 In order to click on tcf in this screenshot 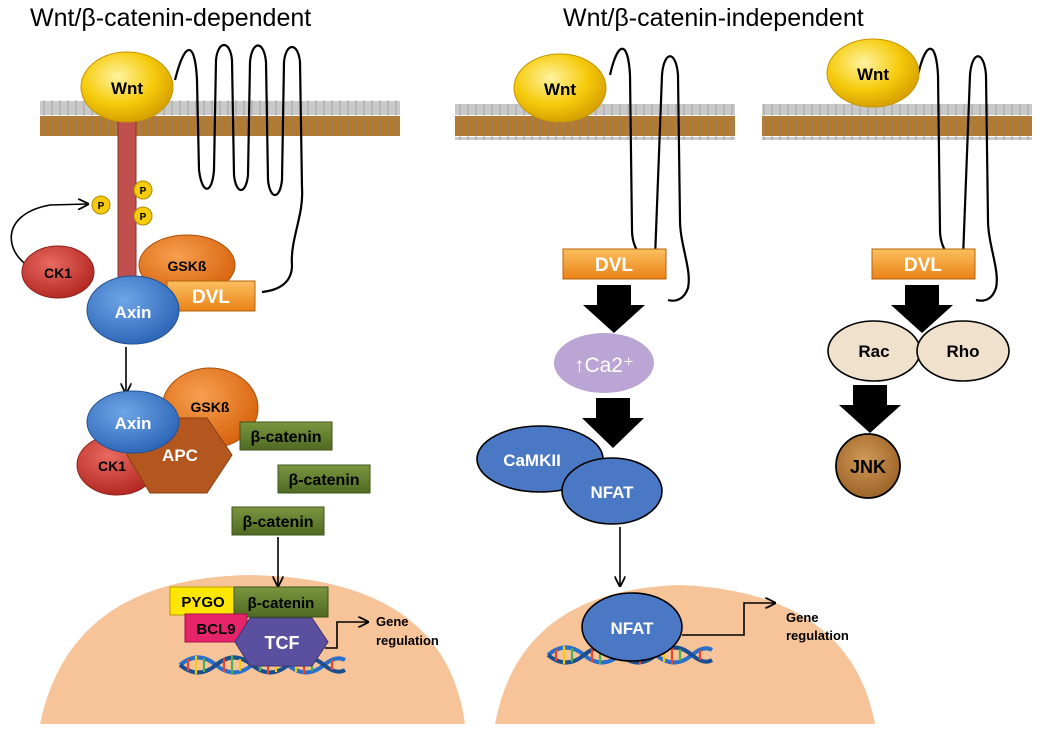, I will do `click(281, 642)`.